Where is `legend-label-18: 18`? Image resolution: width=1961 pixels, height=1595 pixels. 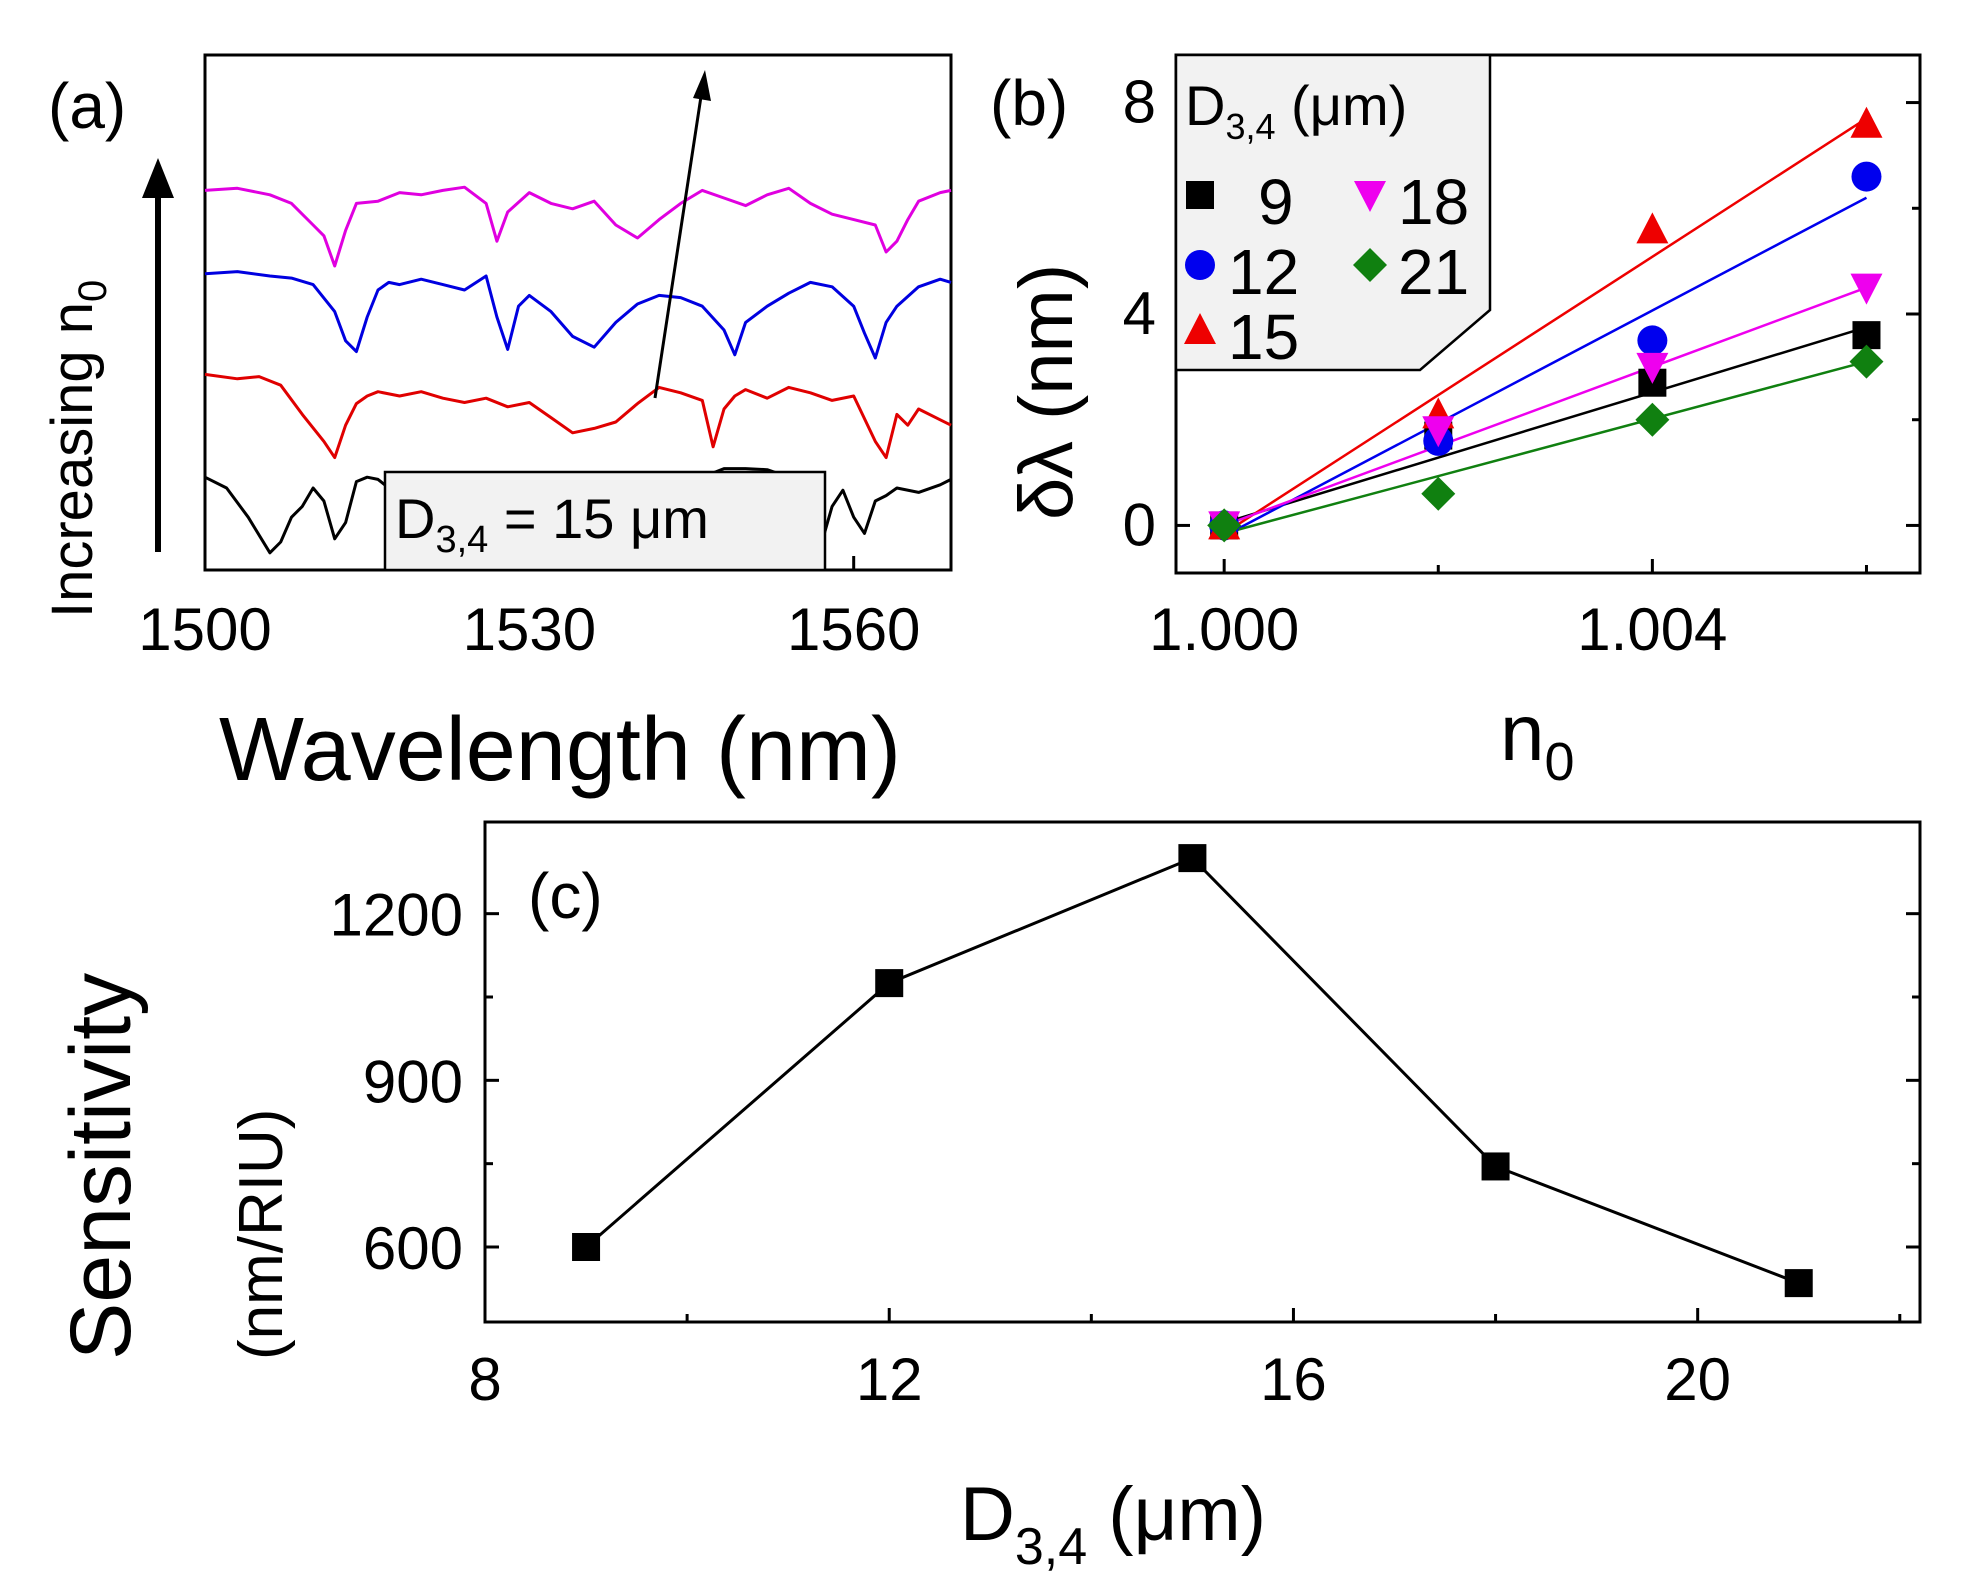 legend-label-18: 18 is located at coordinates (1433, 202).